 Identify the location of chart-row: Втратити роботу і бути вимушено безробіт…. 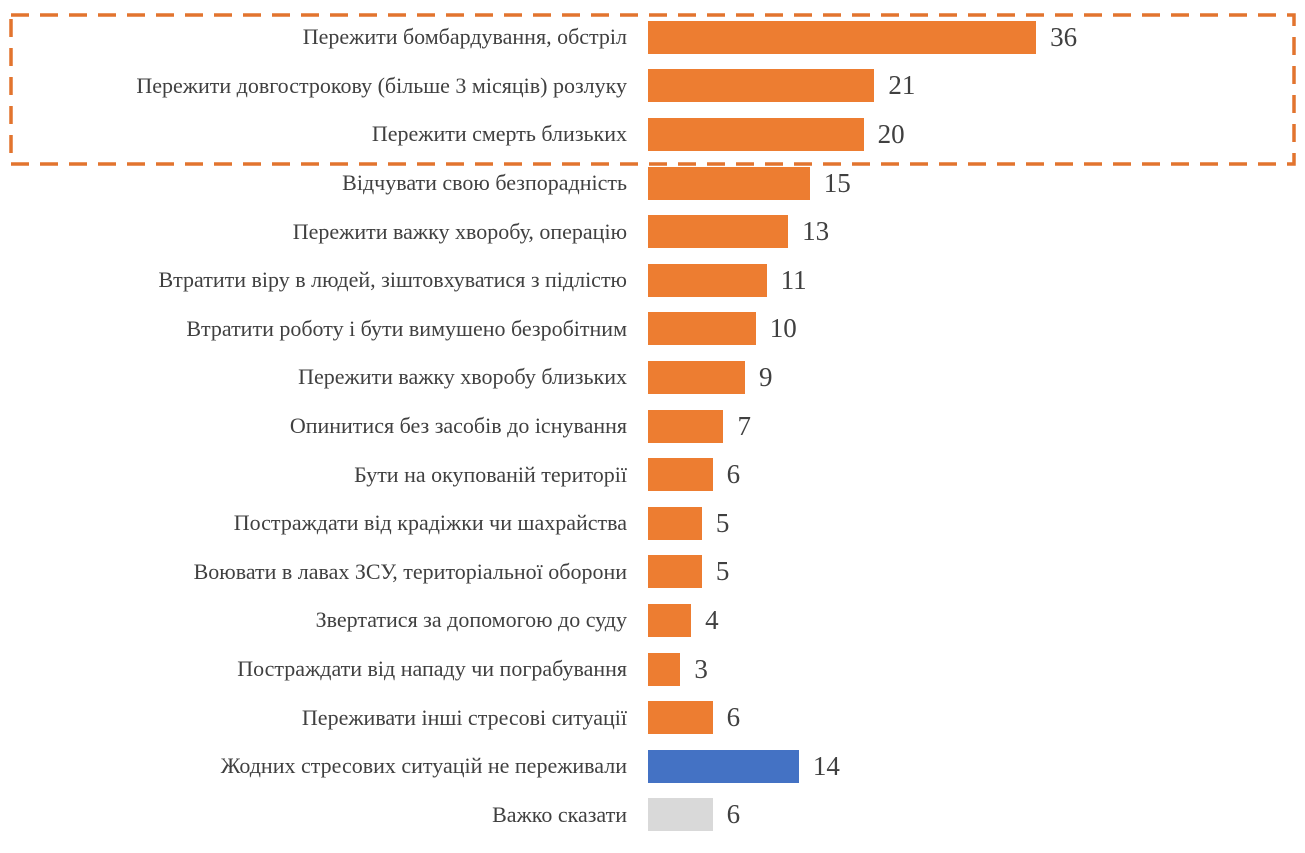
(652, 329).